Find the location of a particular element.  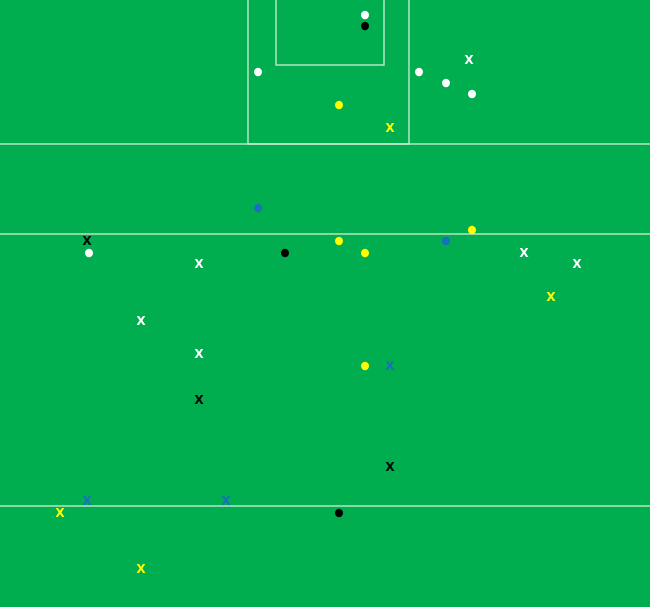

large-box is located at coordinates (328, 72).